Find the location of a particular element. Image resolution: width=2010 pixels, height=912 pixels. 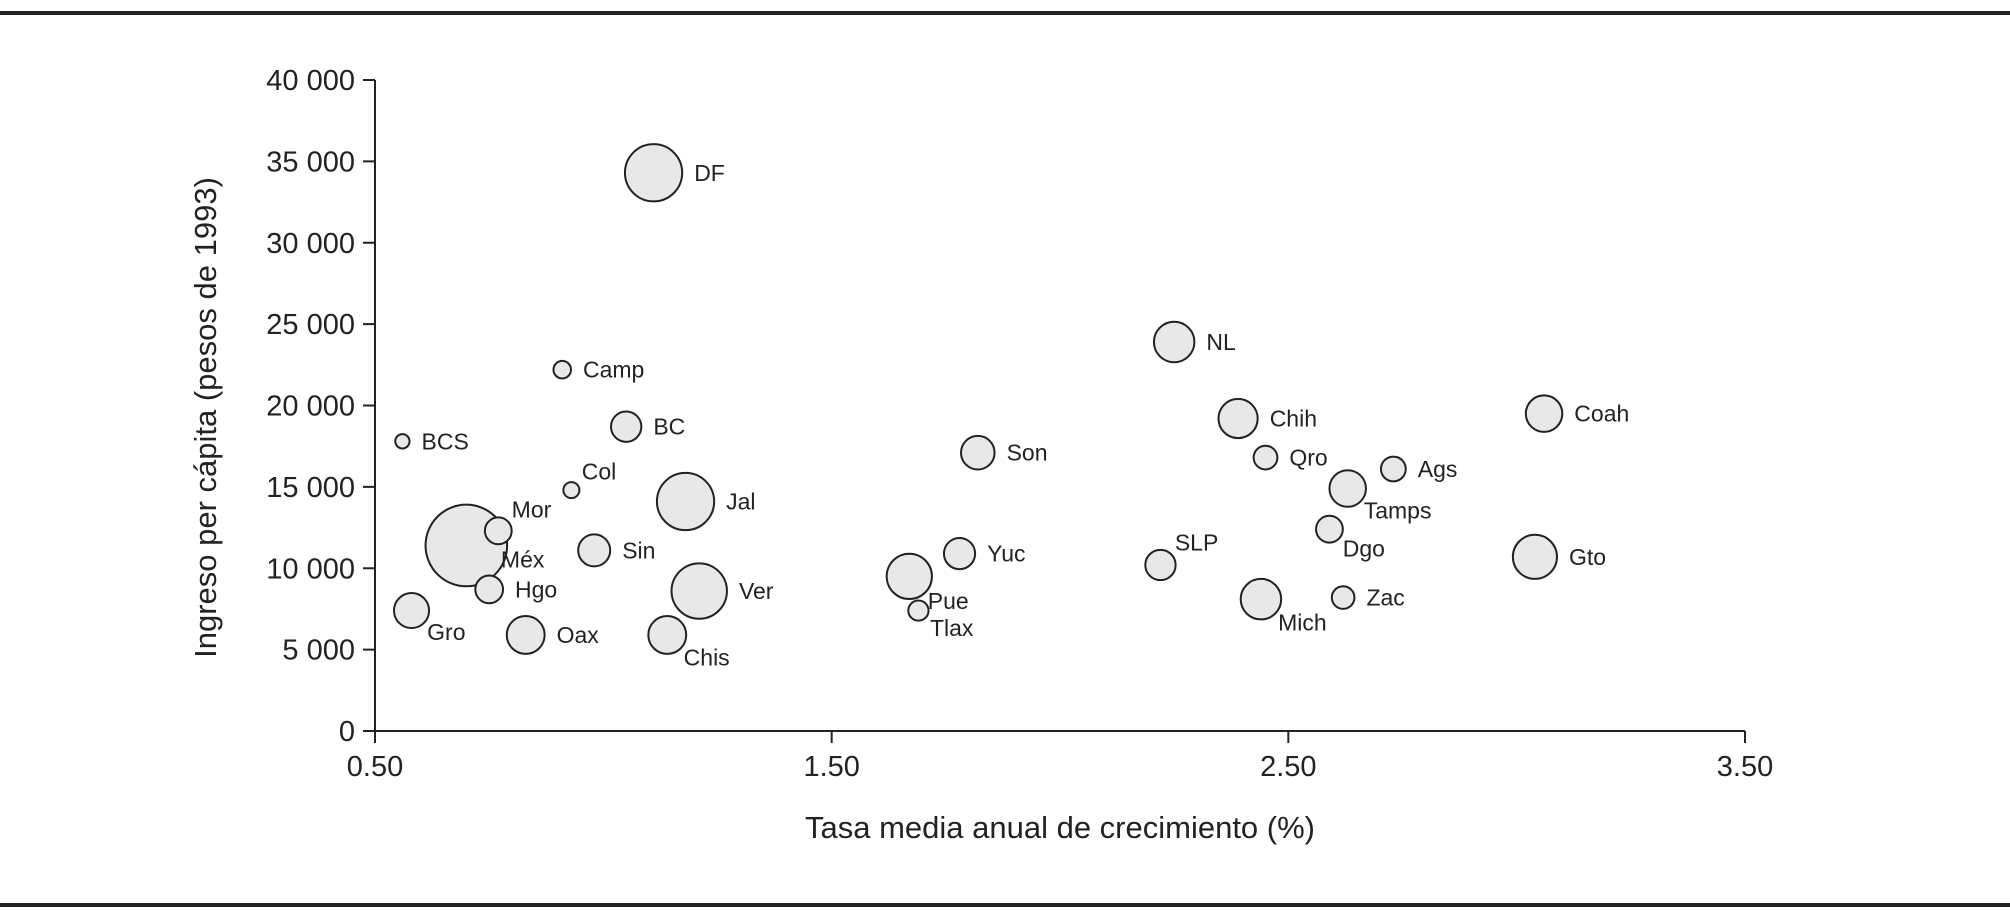

bubble-bcs is located at coordinates (402, 441).